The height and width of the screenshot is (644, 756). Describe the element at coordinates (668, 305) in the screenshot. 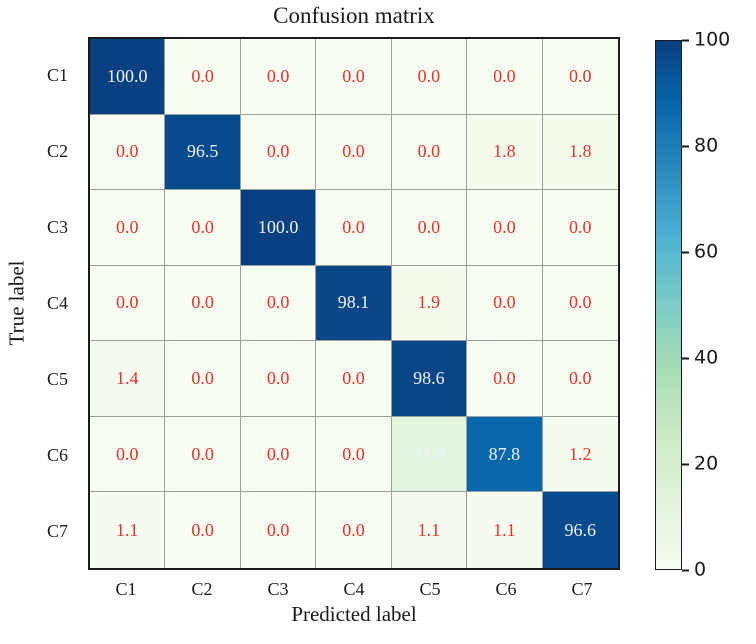

I see `colorbar` at that location.